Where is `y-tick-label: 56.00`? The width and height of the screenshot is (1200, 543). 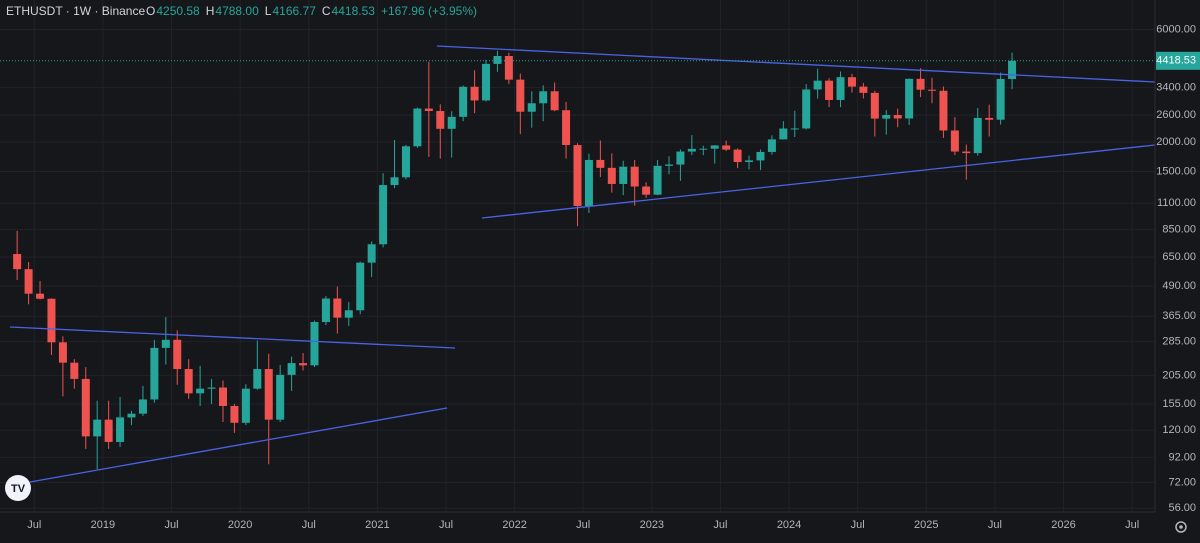
y-tick-label: 56.00 is located at coordinates (1182, 508).